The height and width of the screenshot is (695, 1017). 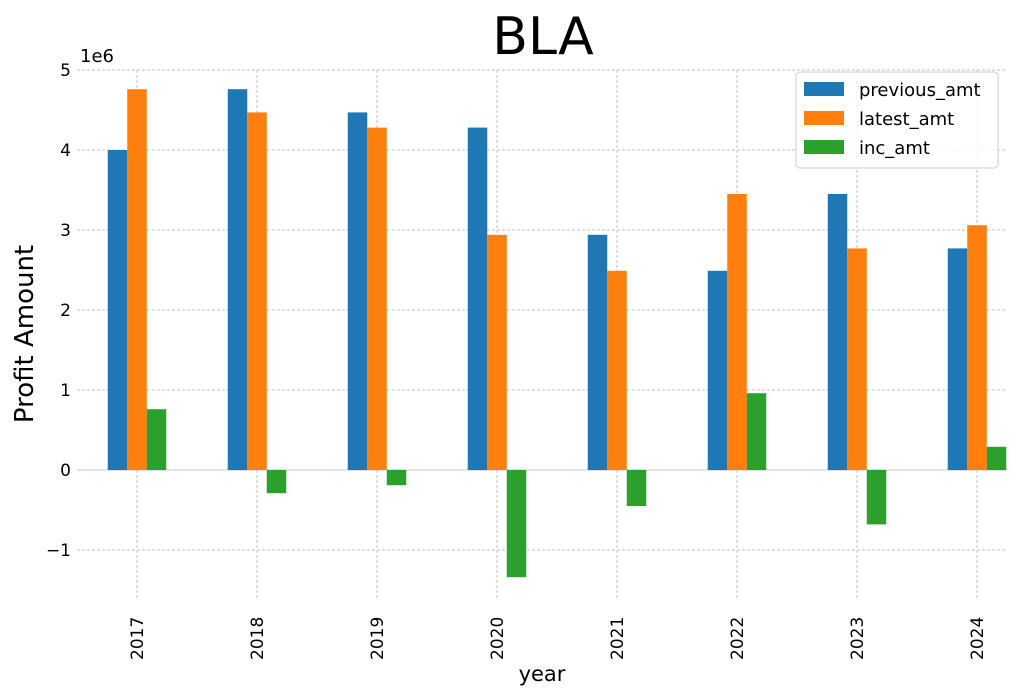 What do you see at coordinates (65, 71) in the screenshot?
I see `y-tick-label: 5` at bounding box center [65, 71].